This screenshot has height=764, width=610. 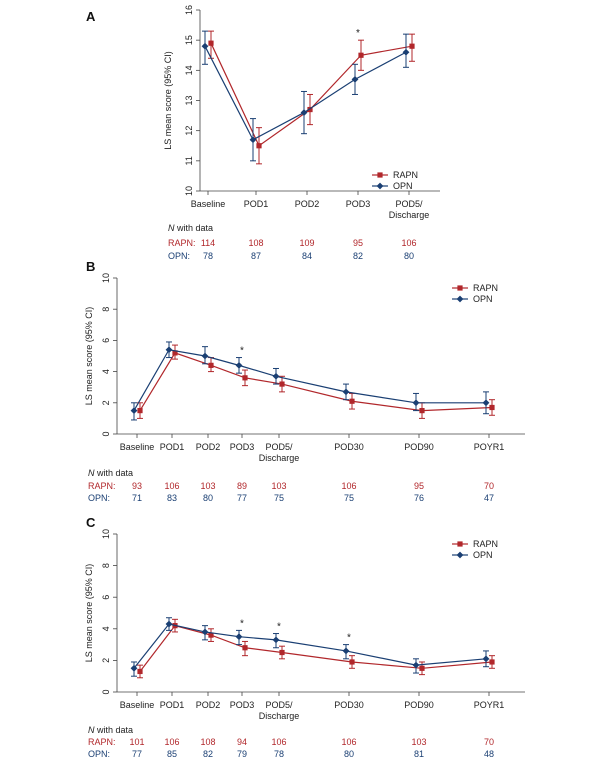 I want to click on x-tick-label: POD5/Discharge, so click(x=279, y=452).